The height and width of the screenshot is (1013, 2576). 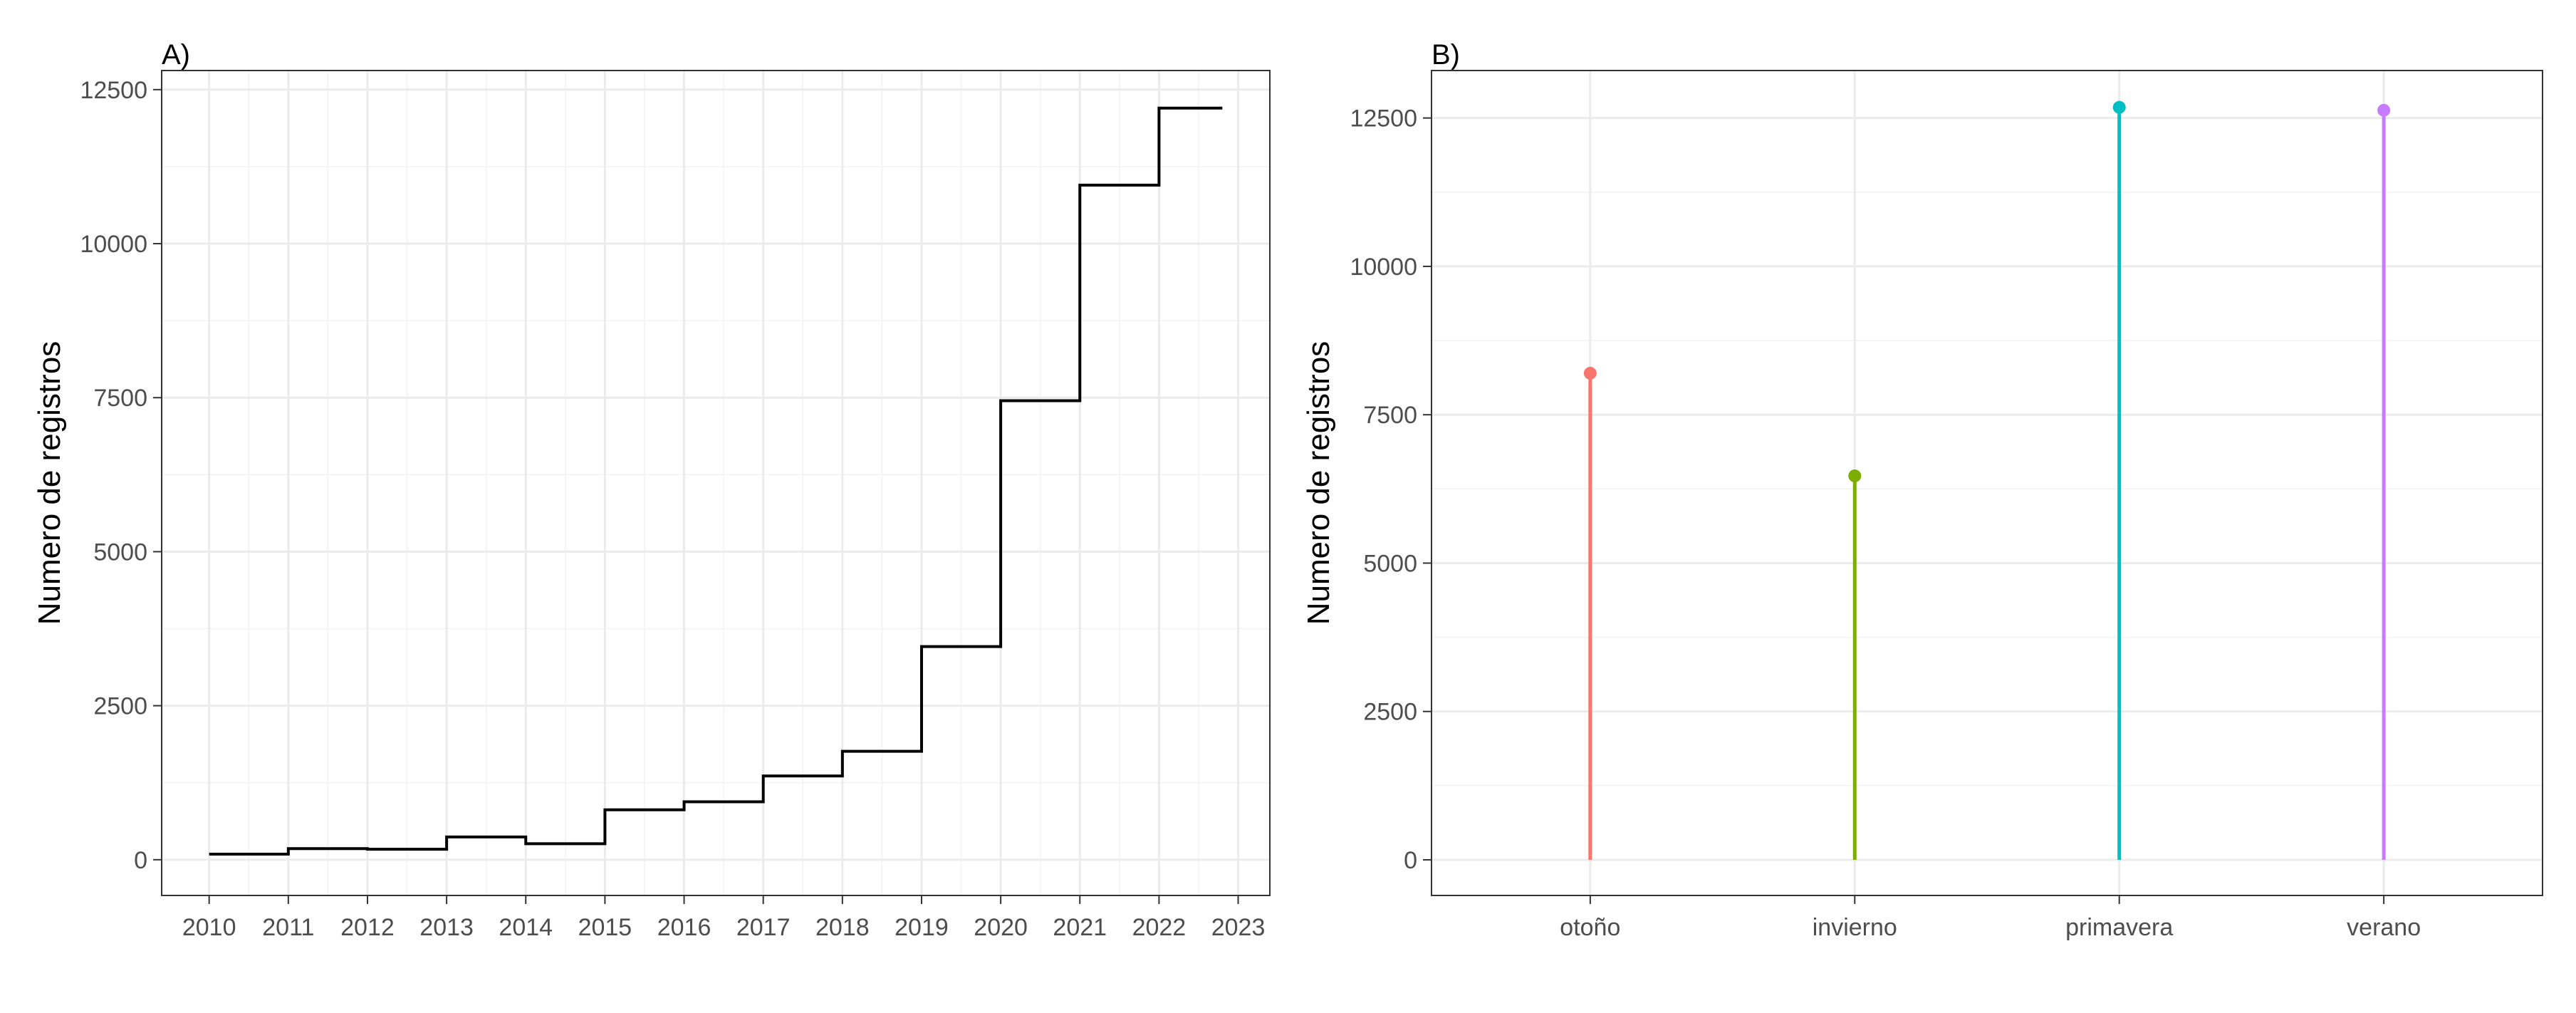 What do you see at coordinates (526, 927) in the screenshot?
I see `x-tick-label: 2014` at bounding box center [526, 927].